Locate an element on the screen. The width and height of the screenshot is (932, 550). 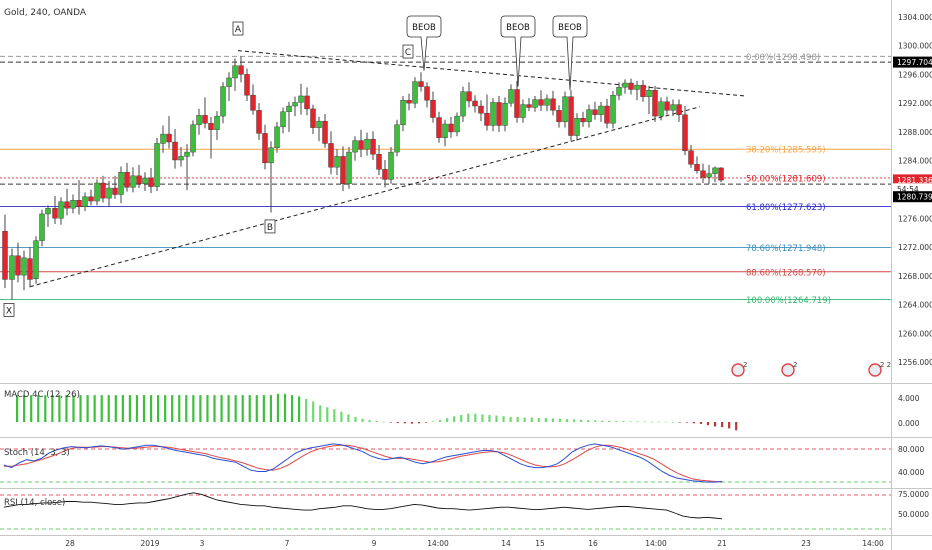
time-tick-label: 2019 is located at coordinates (149, 543).